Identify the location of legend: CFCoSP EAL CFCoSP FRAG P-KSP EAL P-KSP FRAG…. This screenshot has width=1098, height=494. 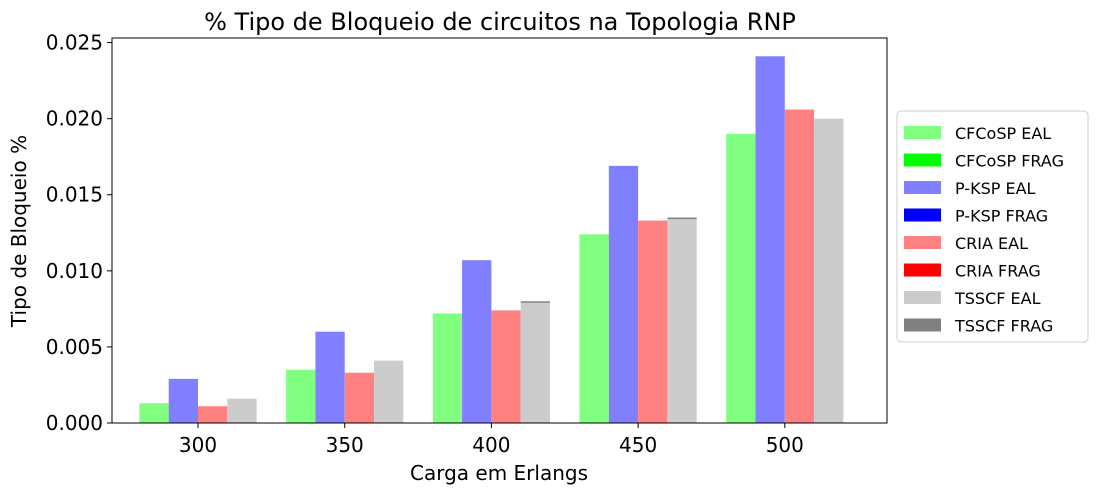
(992, 226).